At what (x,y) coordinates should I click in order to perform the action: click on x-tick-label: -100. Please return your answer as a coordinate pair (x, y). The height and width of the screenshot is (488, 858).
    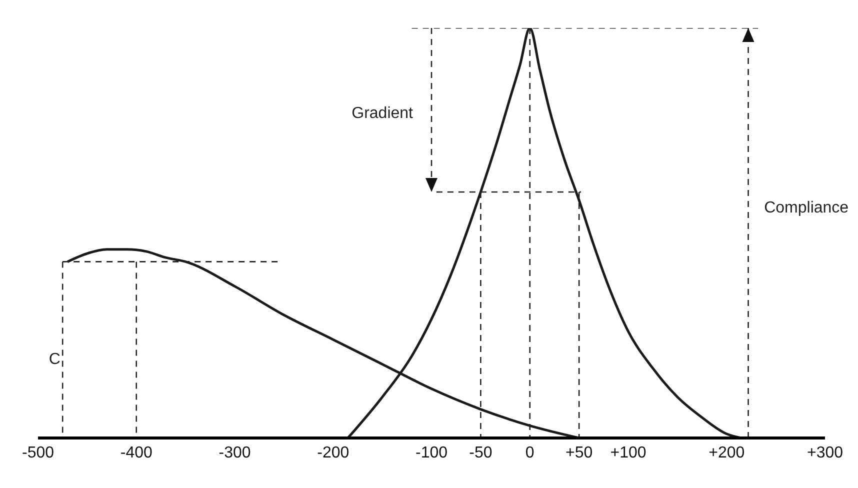
    Looking at the image, I should click on (431, 453).